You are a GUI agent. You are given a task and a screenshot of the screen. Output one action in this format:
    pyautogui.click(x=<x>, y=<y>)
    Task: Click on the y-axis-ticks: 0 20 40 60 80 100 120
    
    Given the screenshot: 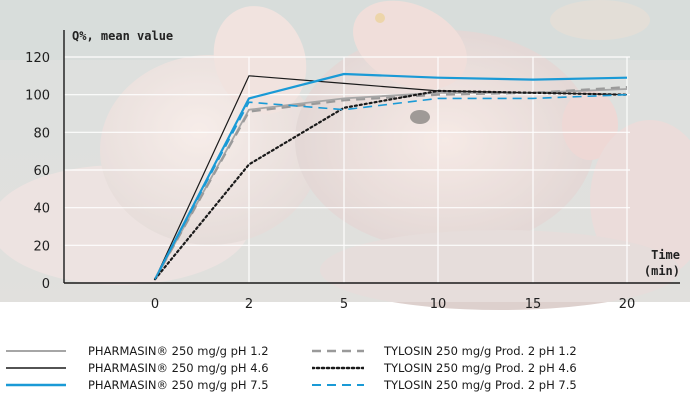 What is the action you would take?
    pyautogui.click(x=37, y=171)
    